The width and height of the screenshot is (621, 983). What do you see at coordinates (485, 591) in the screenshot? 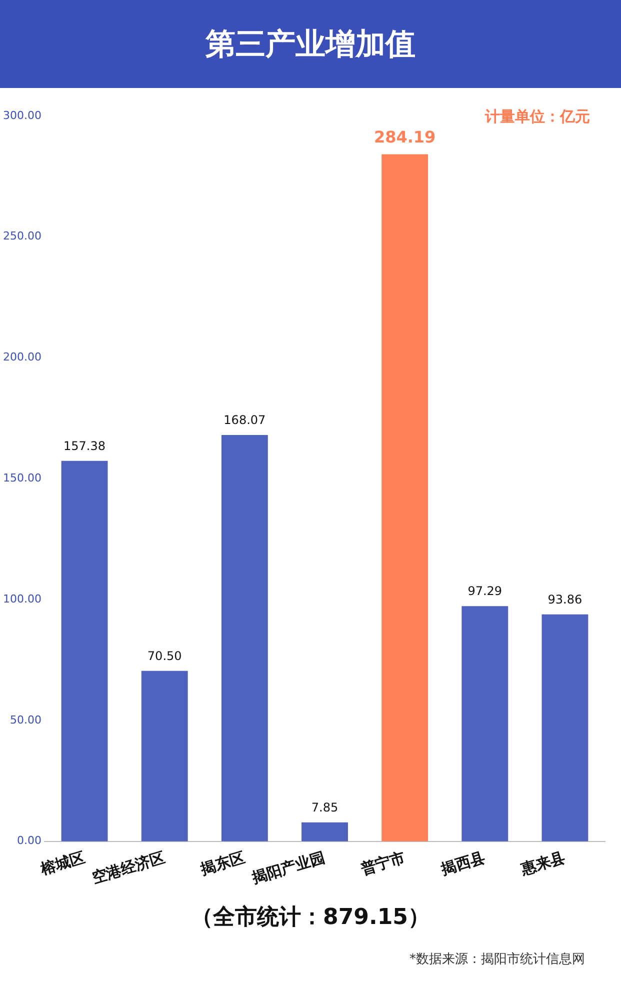
I see `data-label: 97.29` at bounding box center [485, 591].